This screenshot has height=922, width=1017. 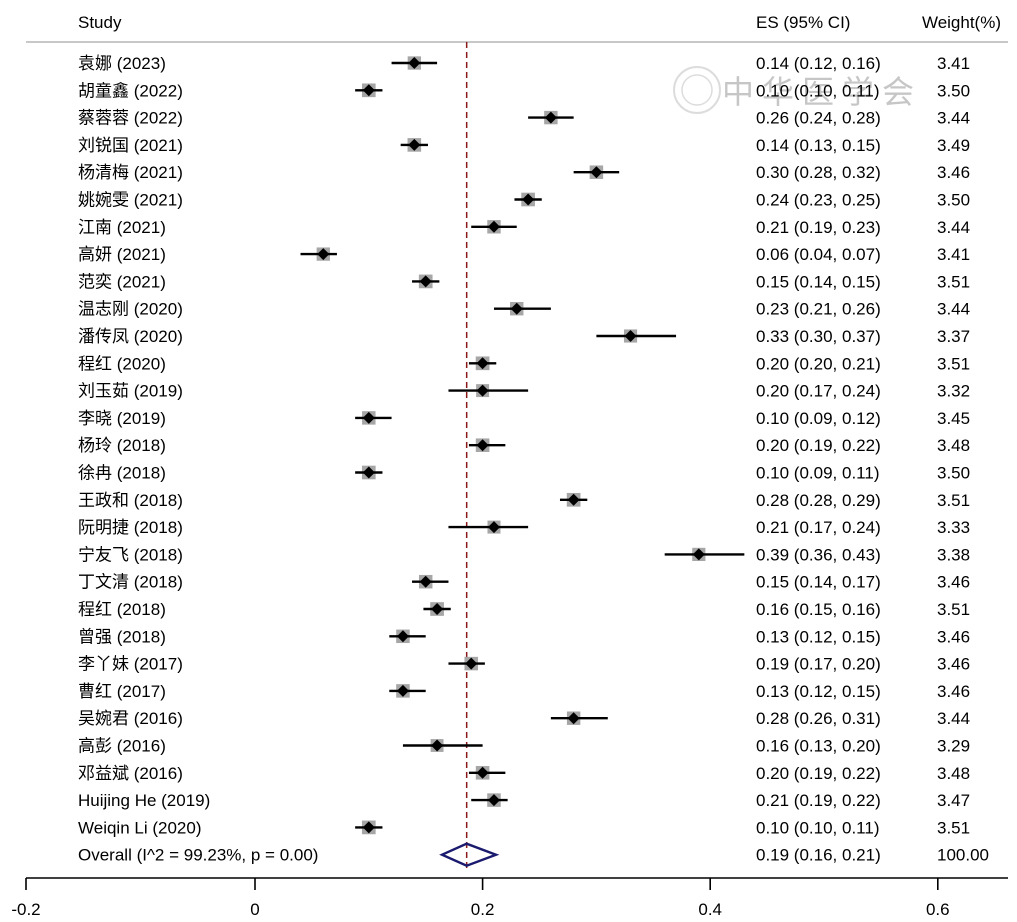 I want to click on study-label: Weiqin Li (2020), so click(x=139, y=827).